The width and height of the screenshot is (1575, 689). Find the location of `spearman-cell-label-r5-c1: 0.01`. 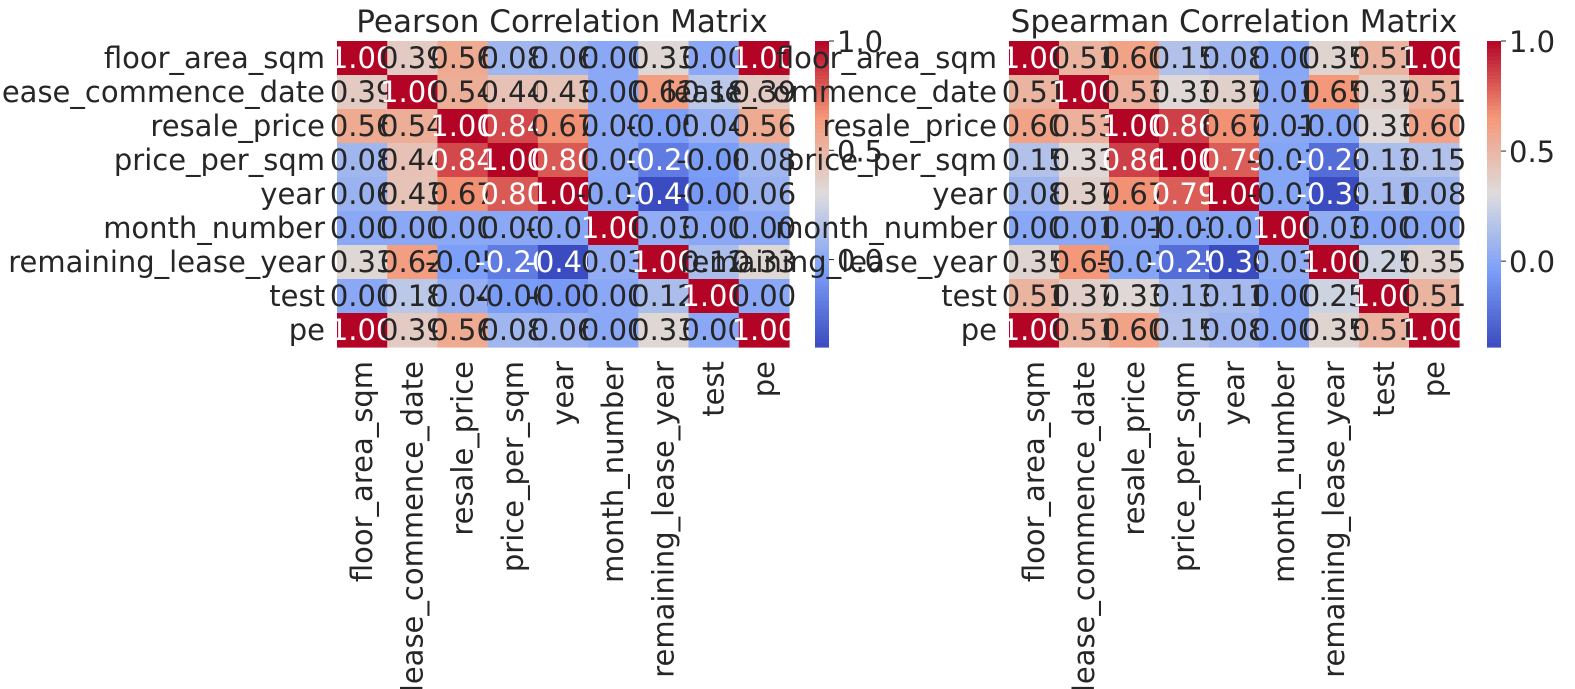

spearman-cell-label-r5-c1: 0.01 is located at coordinates (1084, 228).